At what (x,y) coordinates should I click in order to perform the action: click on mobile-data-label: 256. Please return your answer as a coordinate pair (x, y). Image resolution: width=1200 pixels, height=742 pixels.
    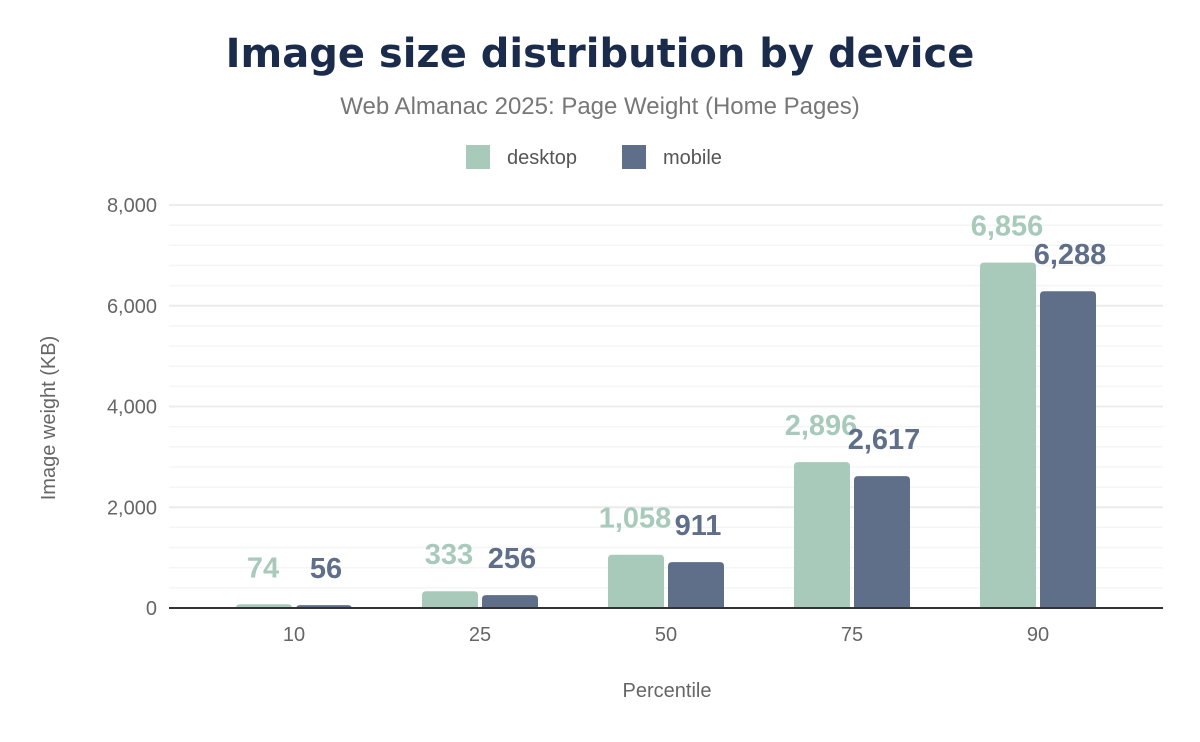
    Looking at the image, I should click on (512, 559).